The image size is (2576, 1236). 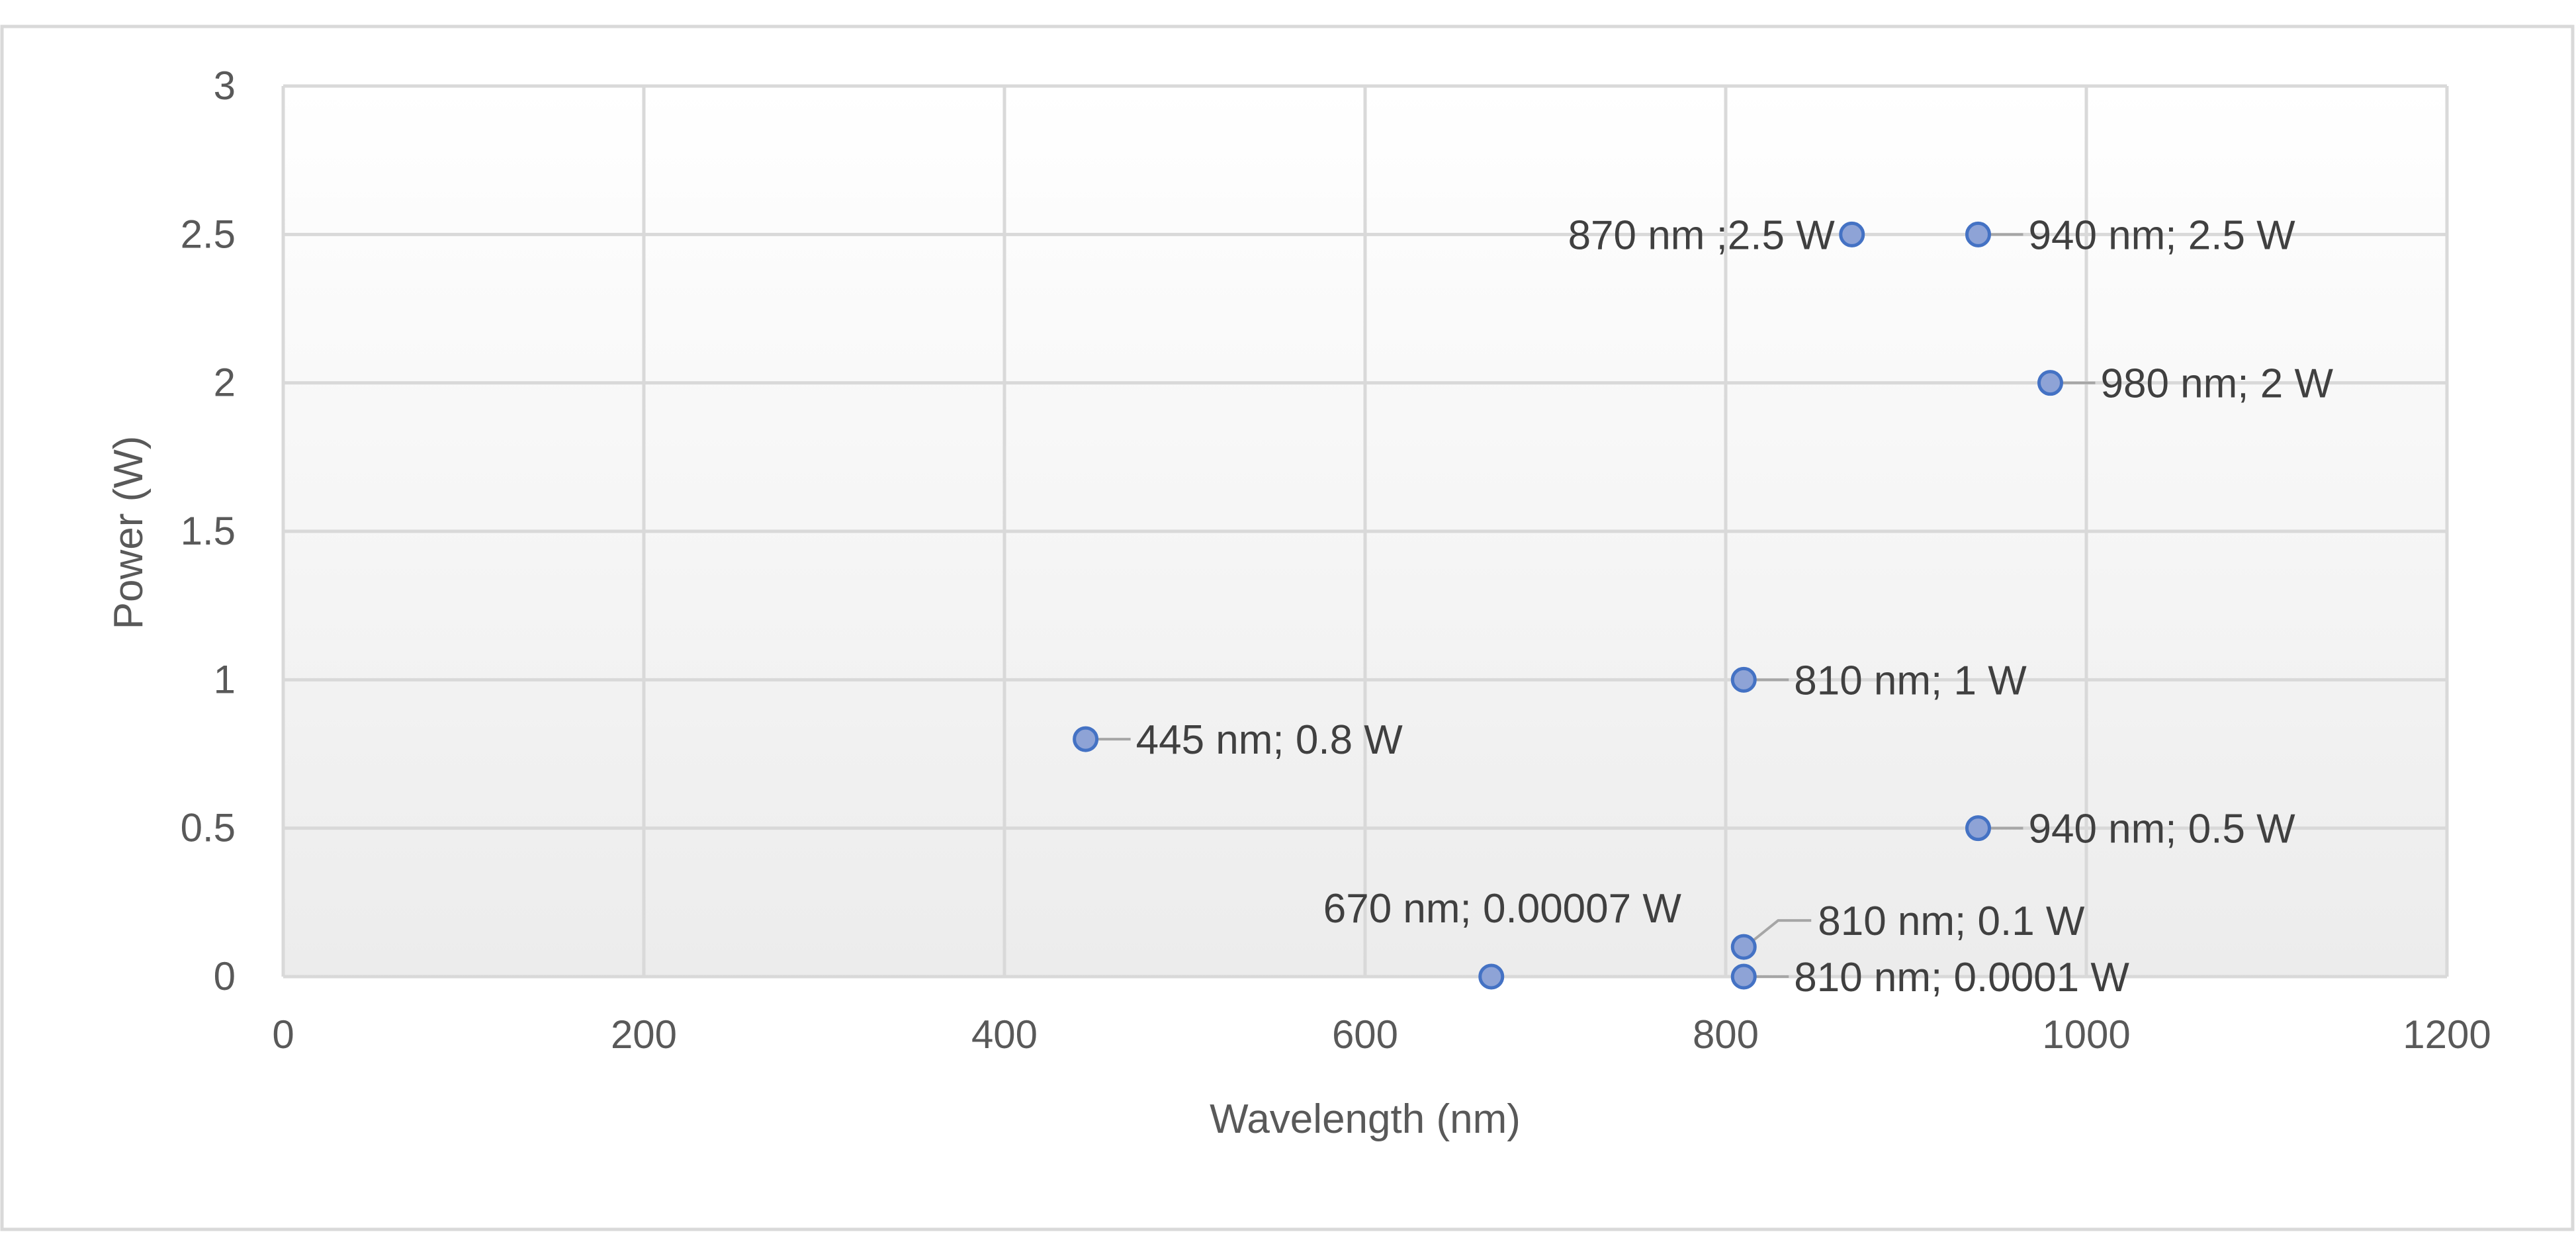 I want to click on x-tick-label: 800, so click(x=1726, y=1034).